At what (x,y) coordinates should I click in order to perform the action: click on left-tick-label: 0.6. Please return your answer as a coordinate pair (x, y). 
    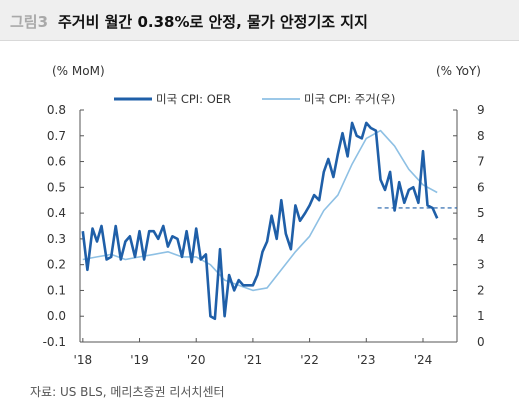
    Looking at the image, I should click on (56, 162).